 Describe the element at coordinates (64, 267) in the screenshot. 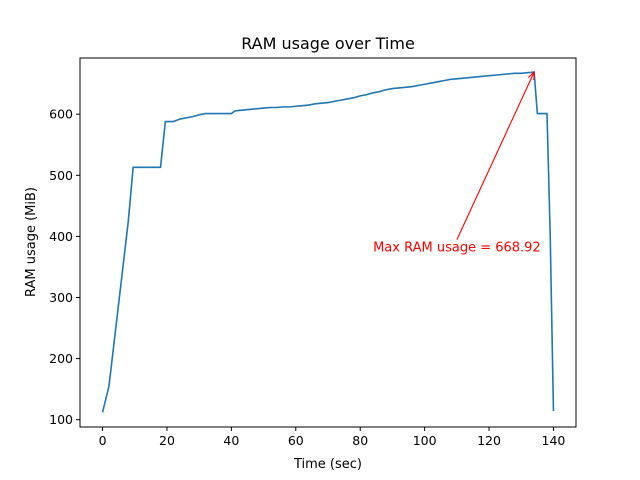

I see `y-axis-ticks: 100 200 300 400 500 600` at that location.